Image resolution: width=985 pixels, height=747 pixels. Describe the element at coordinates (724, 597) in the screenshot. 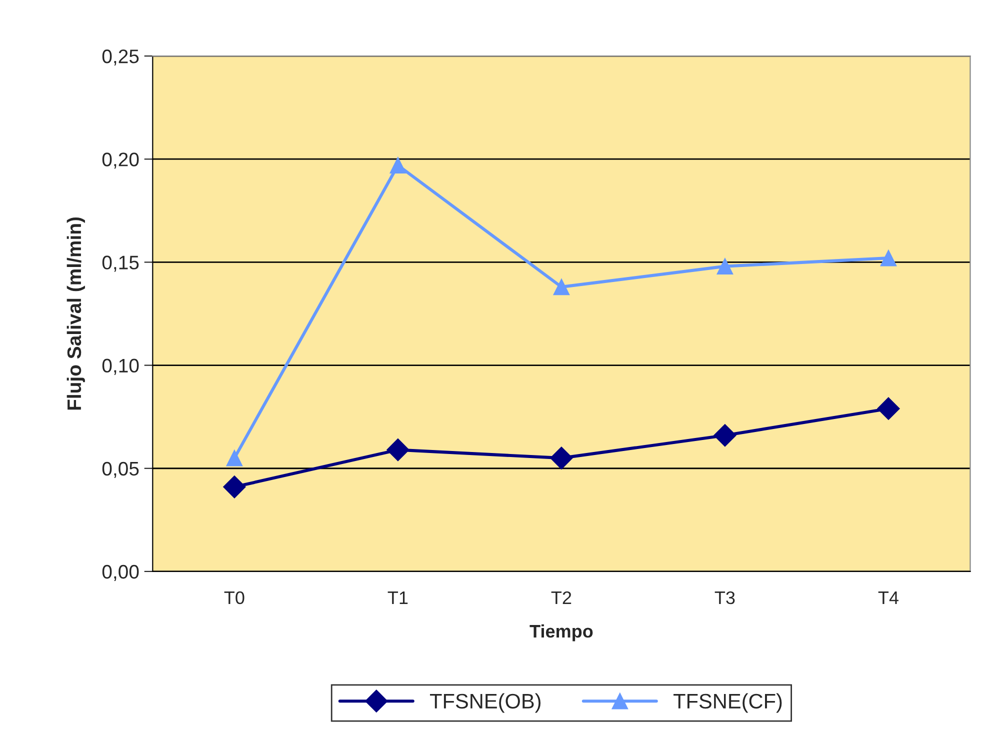

I see `x-tick-label: T3` at that location.